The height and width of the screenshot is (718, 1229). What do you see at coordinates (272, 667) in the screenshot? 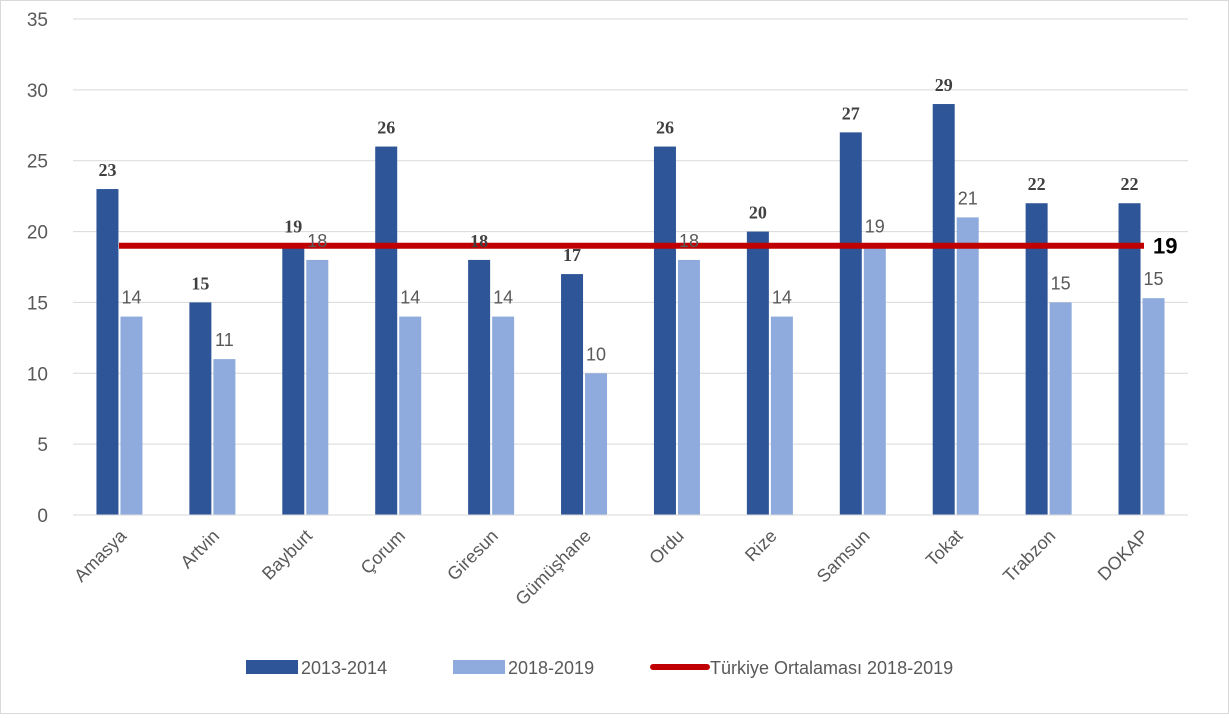
I see `legend-swatch-2013-2014` at bounding box center [272, 667].